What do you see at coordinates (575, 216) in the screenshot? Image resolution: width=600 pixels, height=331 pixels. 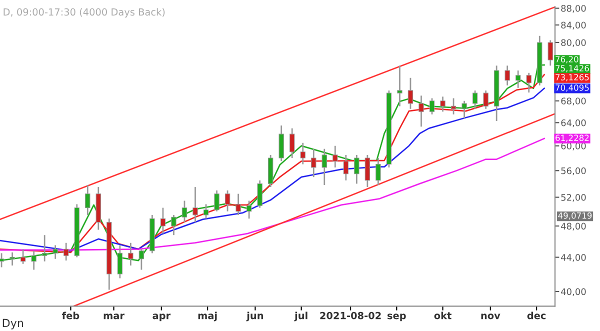 I see `text: 49,0719` at bounding box center [575, 216].